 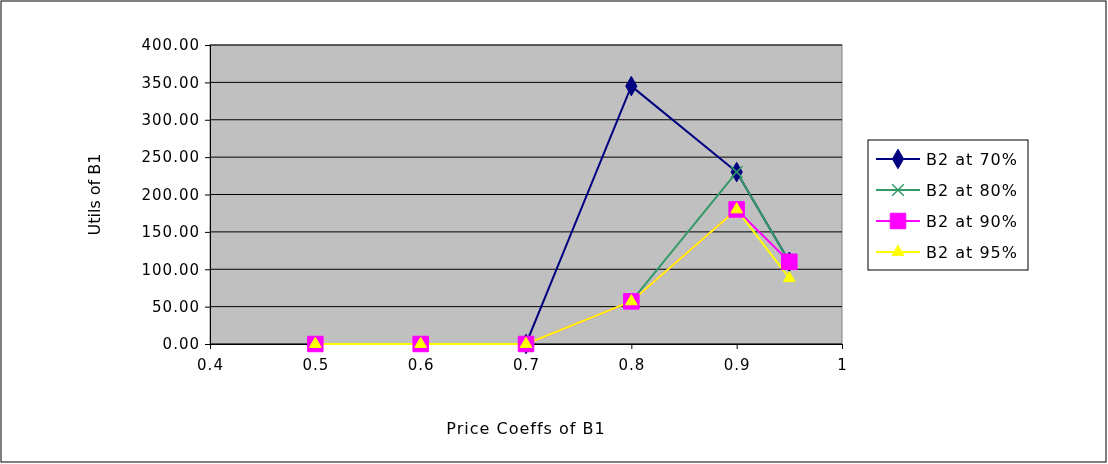 What do you see at coordinates (972, 159) in the screenshot?
I see `legend-label: B2 at 70%` at bounding box center [972, 159].